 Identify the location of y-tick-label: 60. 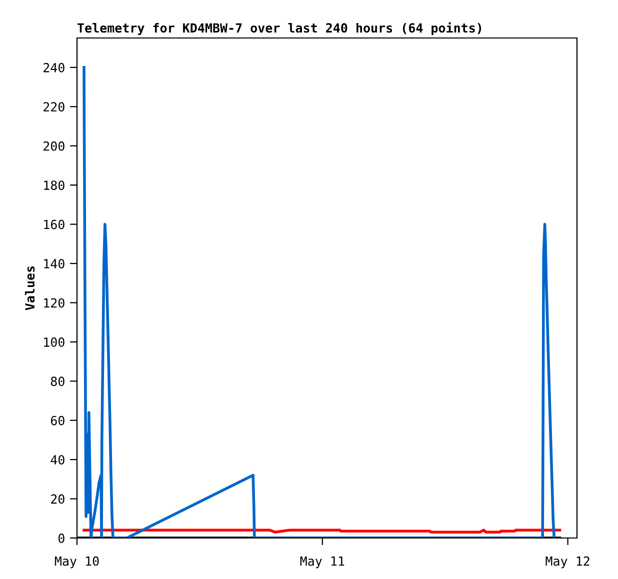
(57, 421).